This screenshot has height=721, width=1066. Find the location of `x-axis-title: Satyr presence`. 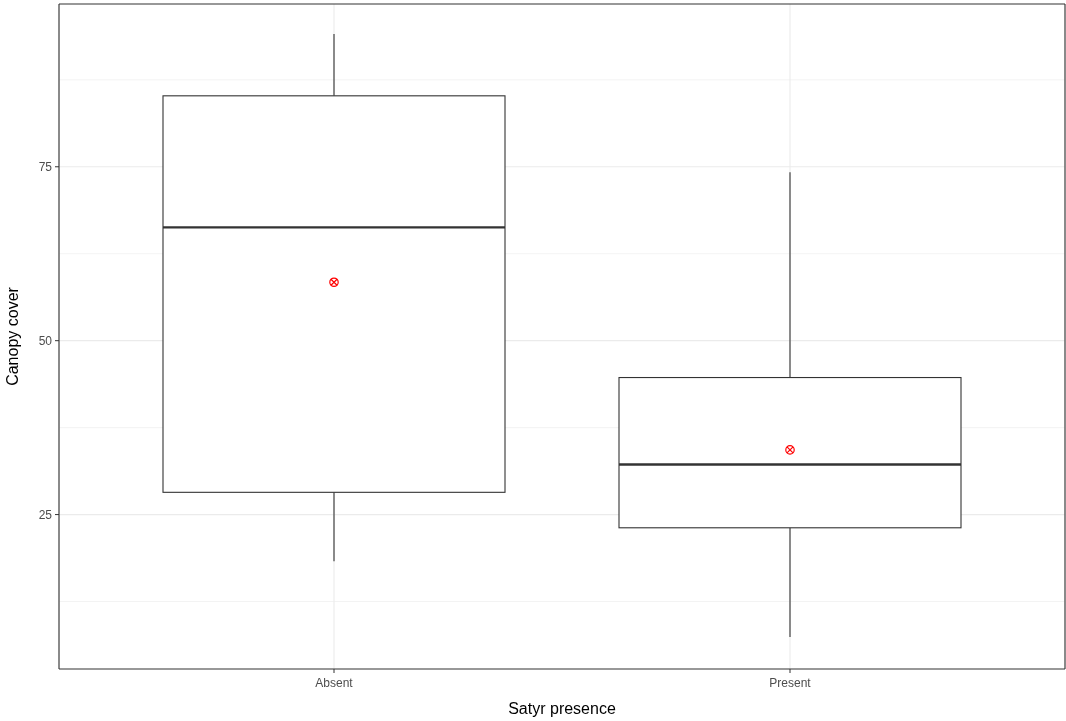

x-axis-title: Satyr presence is located at coordinates (562, 708).